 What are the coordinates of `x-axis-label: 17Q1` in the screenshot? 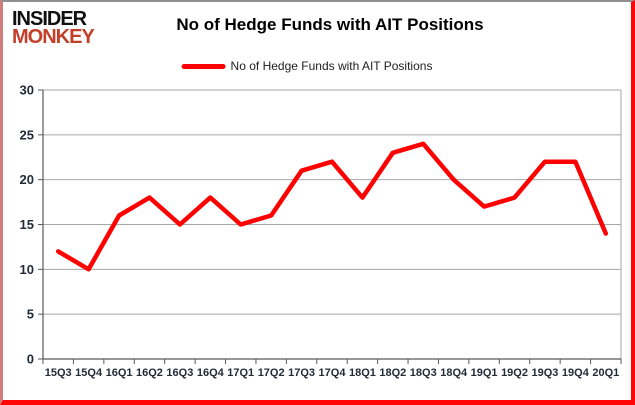 It's located at (240, 373).